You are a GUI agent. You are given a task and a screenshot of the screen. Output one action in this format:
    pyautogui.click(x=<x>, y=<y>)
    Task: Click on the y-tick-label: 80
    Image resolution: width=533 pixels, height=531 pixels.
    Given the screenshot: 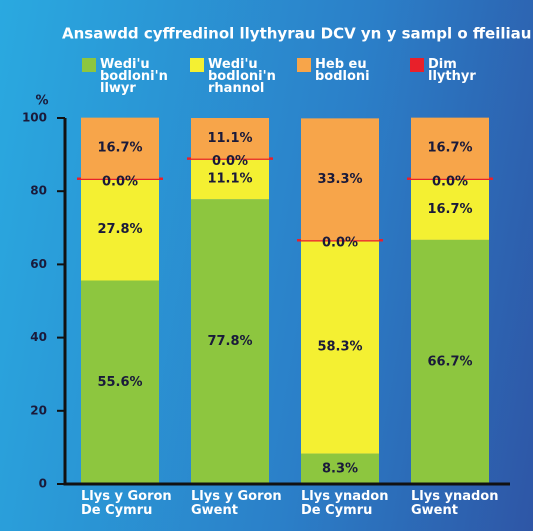 What is the action you would take?
    pyautogui.click(x=38, y=191)
    